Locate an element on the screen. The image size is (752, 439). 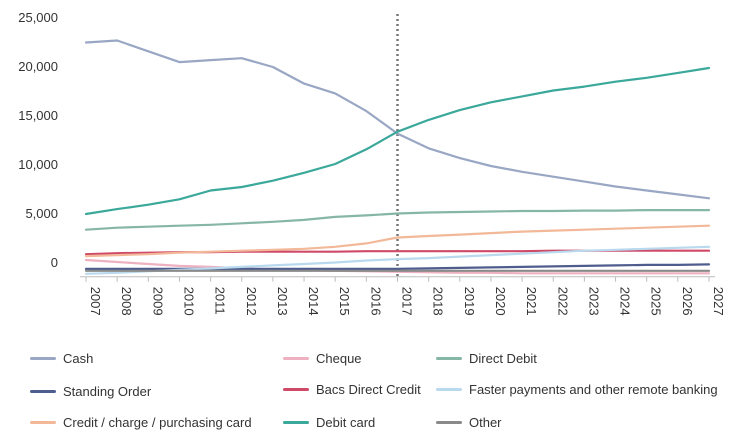
legend-item-standing-order: Standing Order is located at coordinates (90, 391).